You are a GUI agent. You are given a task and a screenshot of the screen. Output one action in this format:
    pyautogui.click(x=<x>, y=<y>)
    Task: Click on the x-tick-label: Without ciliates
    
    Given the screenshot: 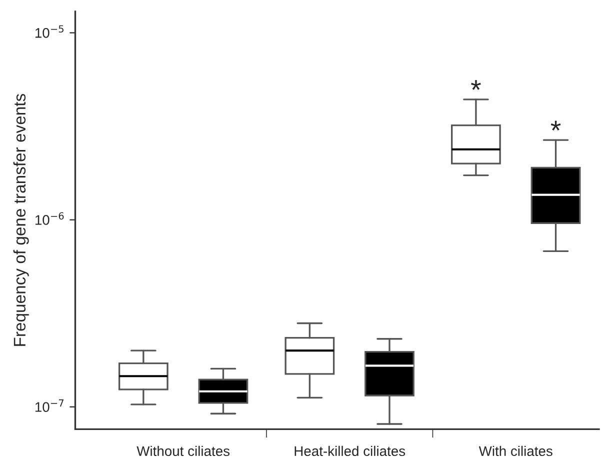 What is the action you would take?
    pyautogui.click(x=183, y=451)
    